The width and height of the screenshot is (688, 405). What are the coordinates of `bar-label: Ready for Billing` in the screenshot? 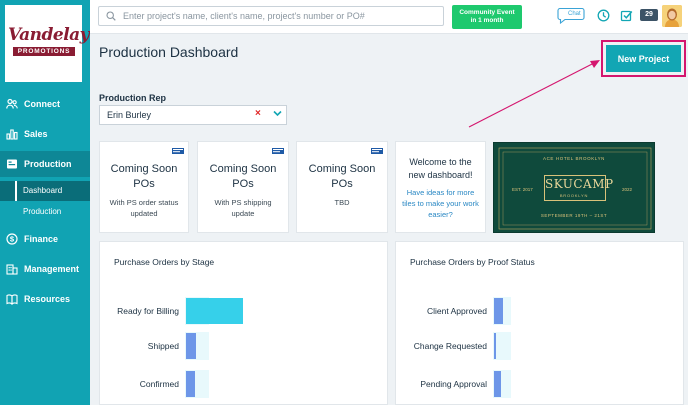 It's located at (148, 311).